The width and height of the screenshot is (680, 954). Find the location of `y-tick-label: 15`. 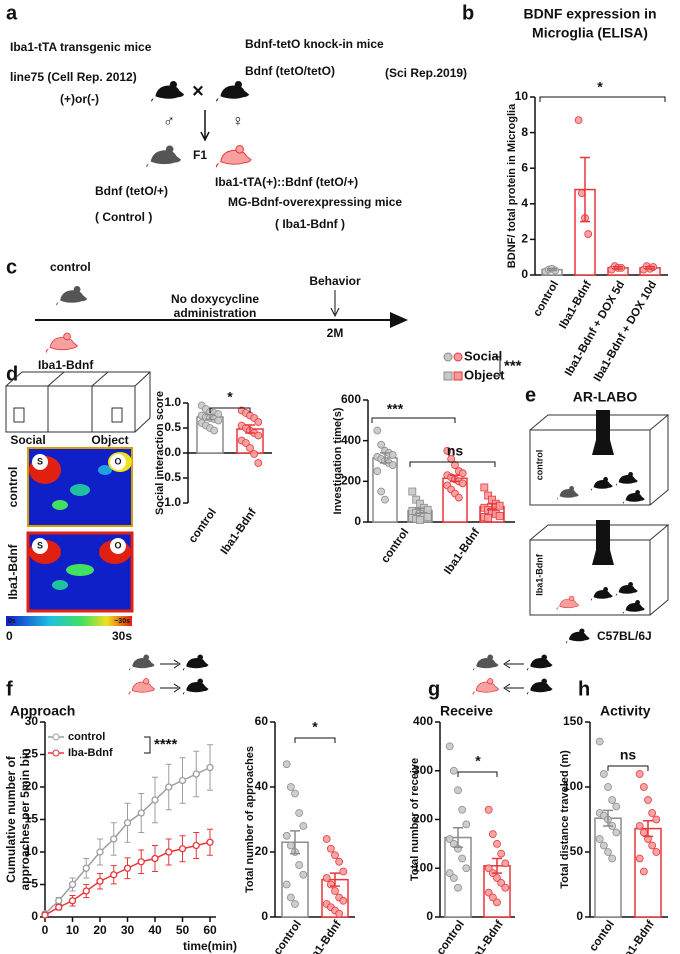

y-tick-label: 15 is located at coordinates (32, 819).